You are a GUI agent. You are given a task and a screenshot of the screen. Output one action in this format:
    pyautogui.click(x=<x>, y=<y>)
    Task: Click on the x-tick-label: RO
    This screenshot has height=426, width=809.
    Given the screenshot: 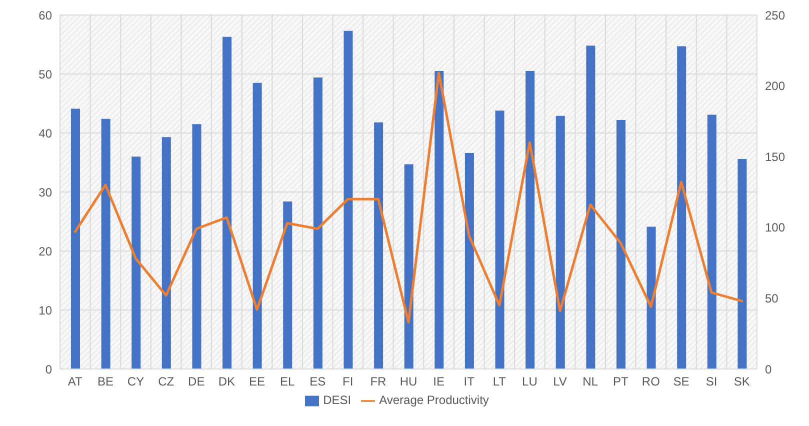 What is the action you would take?
    pyautogui.click(x=651, y=381)
    